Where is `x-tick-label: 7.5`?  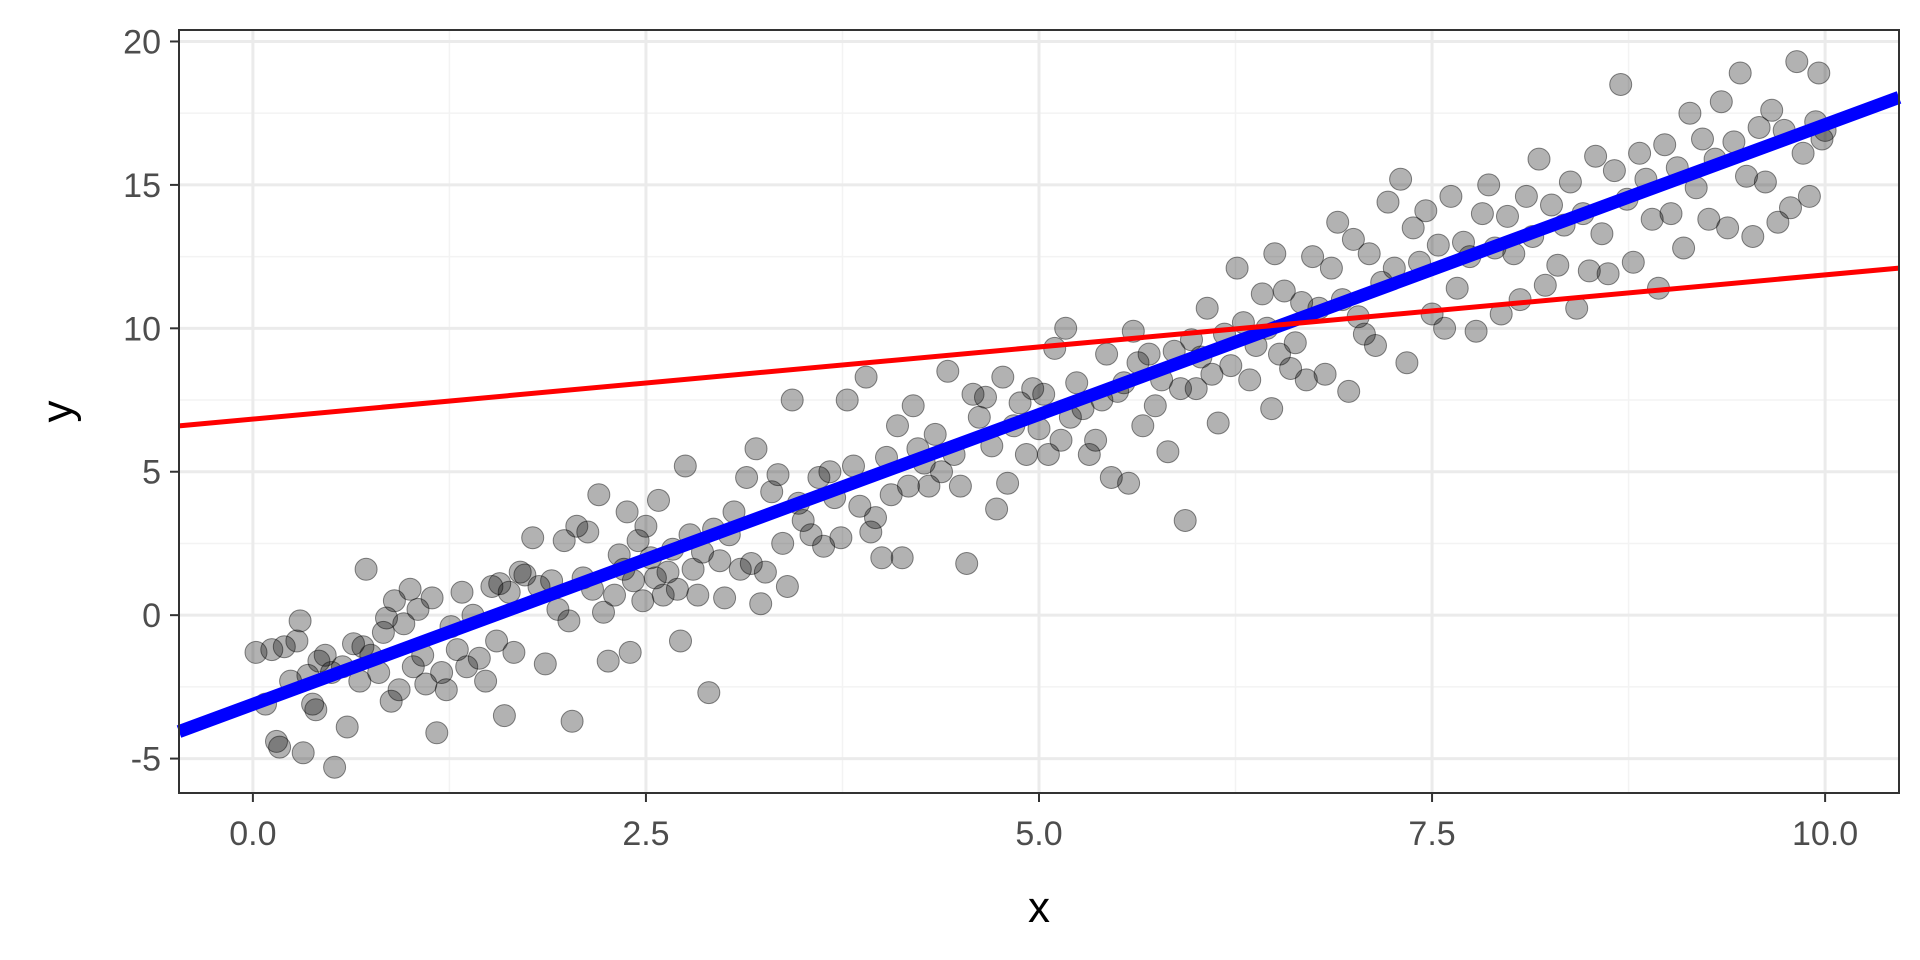 x-tick-label: 7.5 is located at coordinates (1431, 834).